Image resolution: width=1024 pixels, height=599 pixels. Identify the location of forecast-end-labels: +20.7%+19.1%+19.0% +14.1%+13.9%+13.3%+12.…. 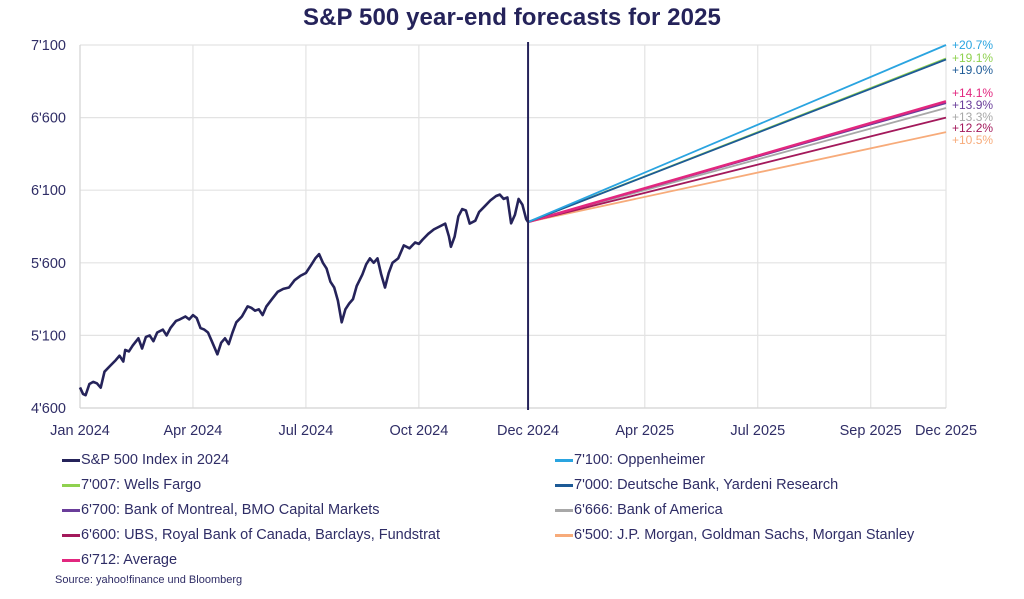
(972, 92).